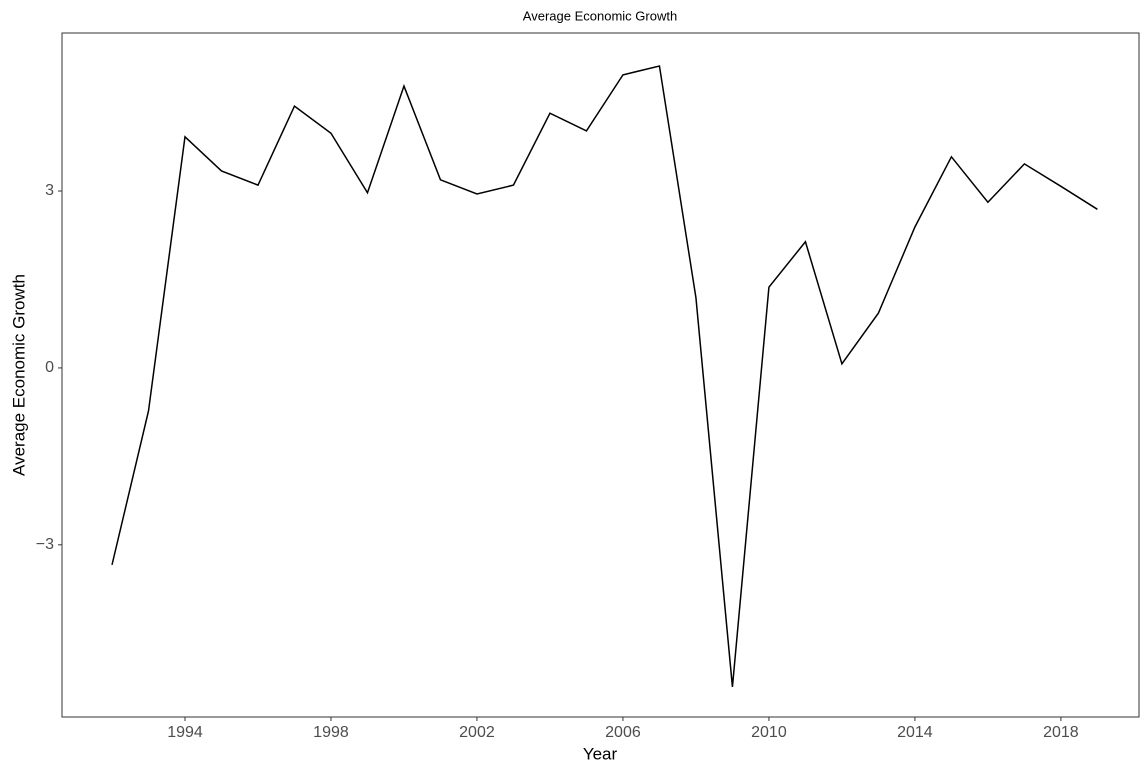  Describe the element at coordinates (623, 732) in the screenshot. I see `x-tick-label: 2006` at that location.